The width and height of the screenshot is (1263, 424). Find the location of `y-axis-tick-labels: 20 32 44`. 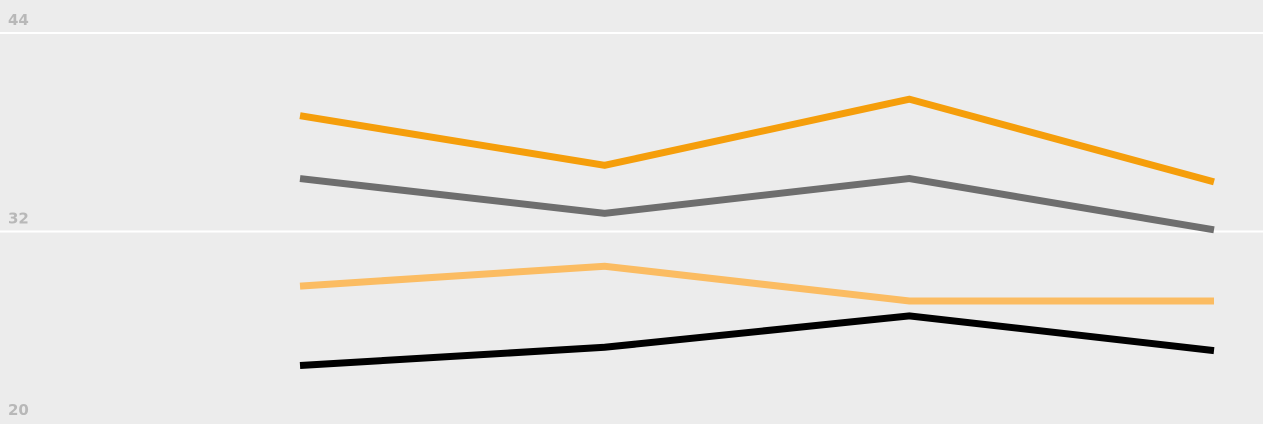

y-axis-tick-labels: 20 32 44 is located at coordinates (18, 215).